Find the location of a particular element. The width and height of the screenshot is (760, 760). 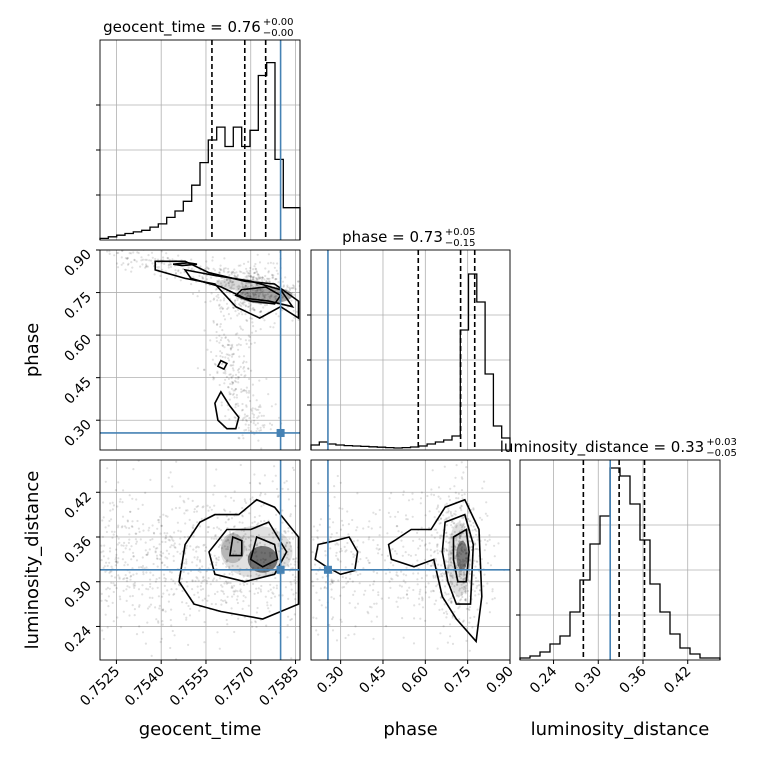

panel-phase-vs-luminosity_distance is located at coordinates (411, 560).